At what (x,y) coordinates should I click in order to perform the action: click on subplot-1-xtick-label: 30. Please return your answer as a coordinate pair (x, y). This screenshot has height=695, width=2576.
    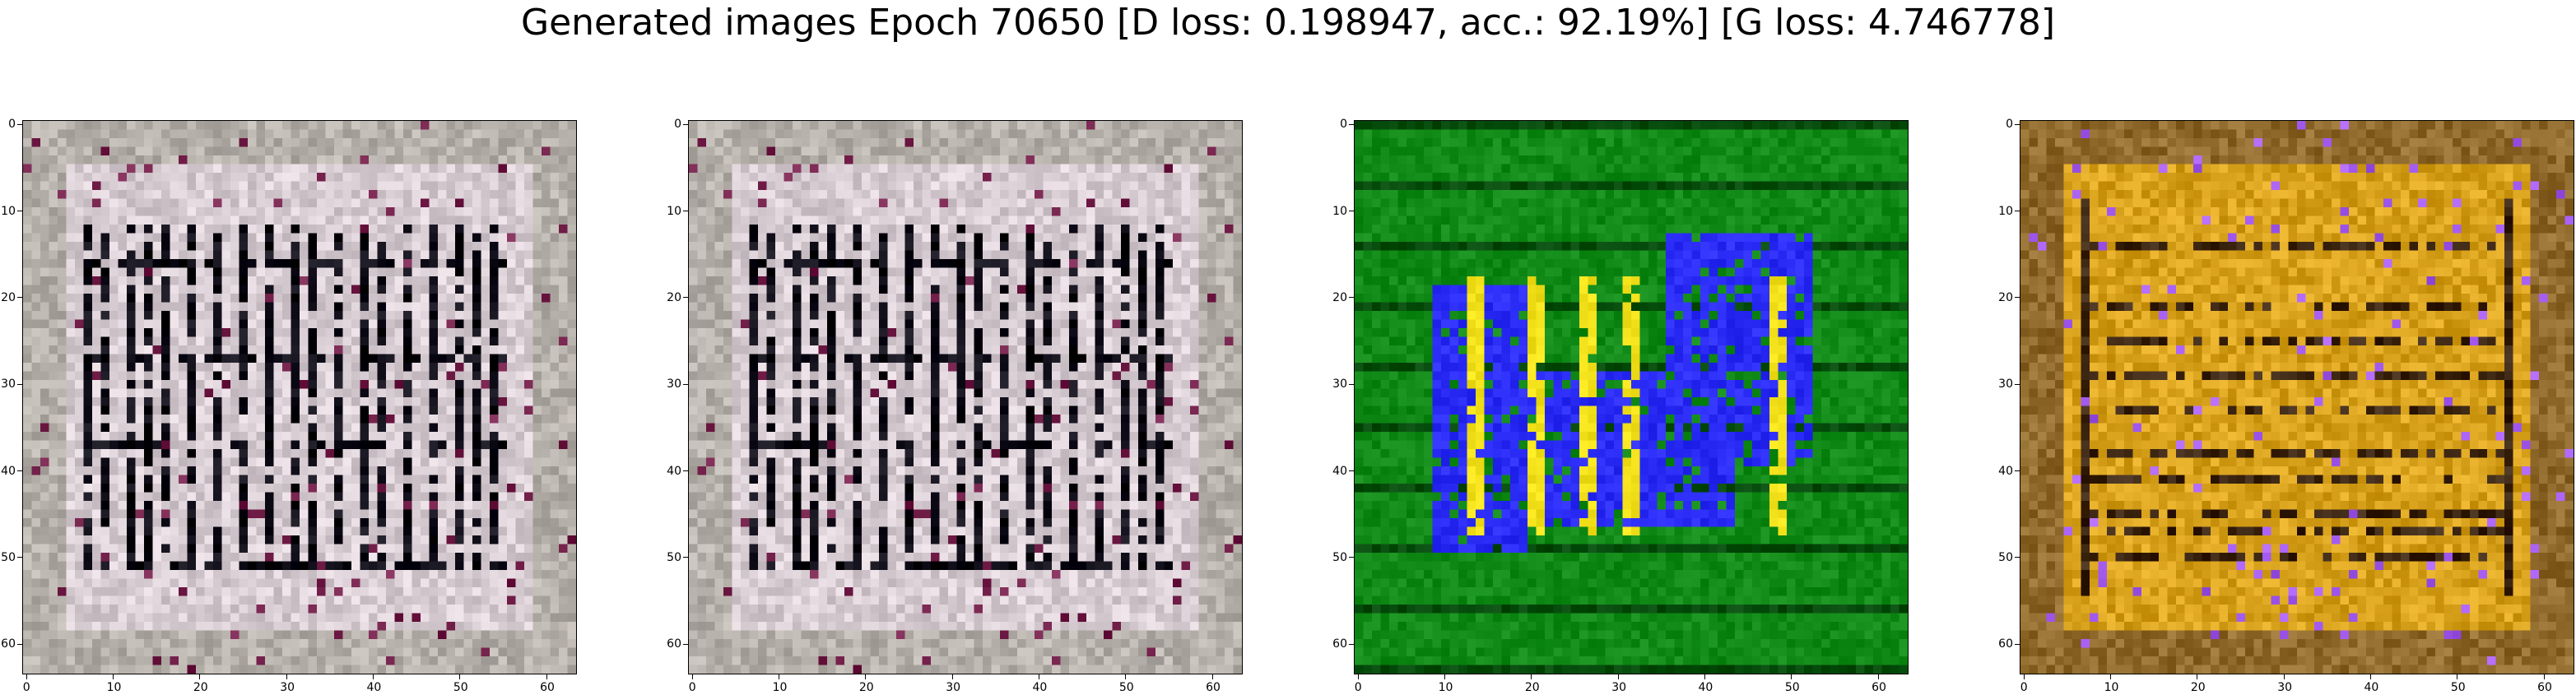
    Looking at the image, I should click on (287, 687).